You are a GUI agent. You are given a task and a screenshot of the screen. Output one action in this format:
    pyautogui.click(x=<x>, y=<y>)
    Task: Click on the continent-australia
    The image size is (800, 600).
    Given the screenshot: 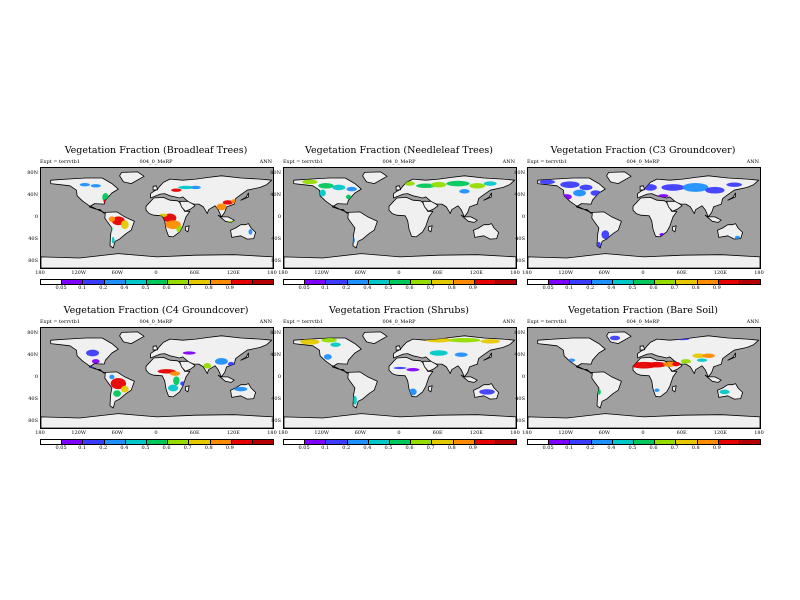 What is the action you would take?
    pyautogui.click(x=243, y=231)
    